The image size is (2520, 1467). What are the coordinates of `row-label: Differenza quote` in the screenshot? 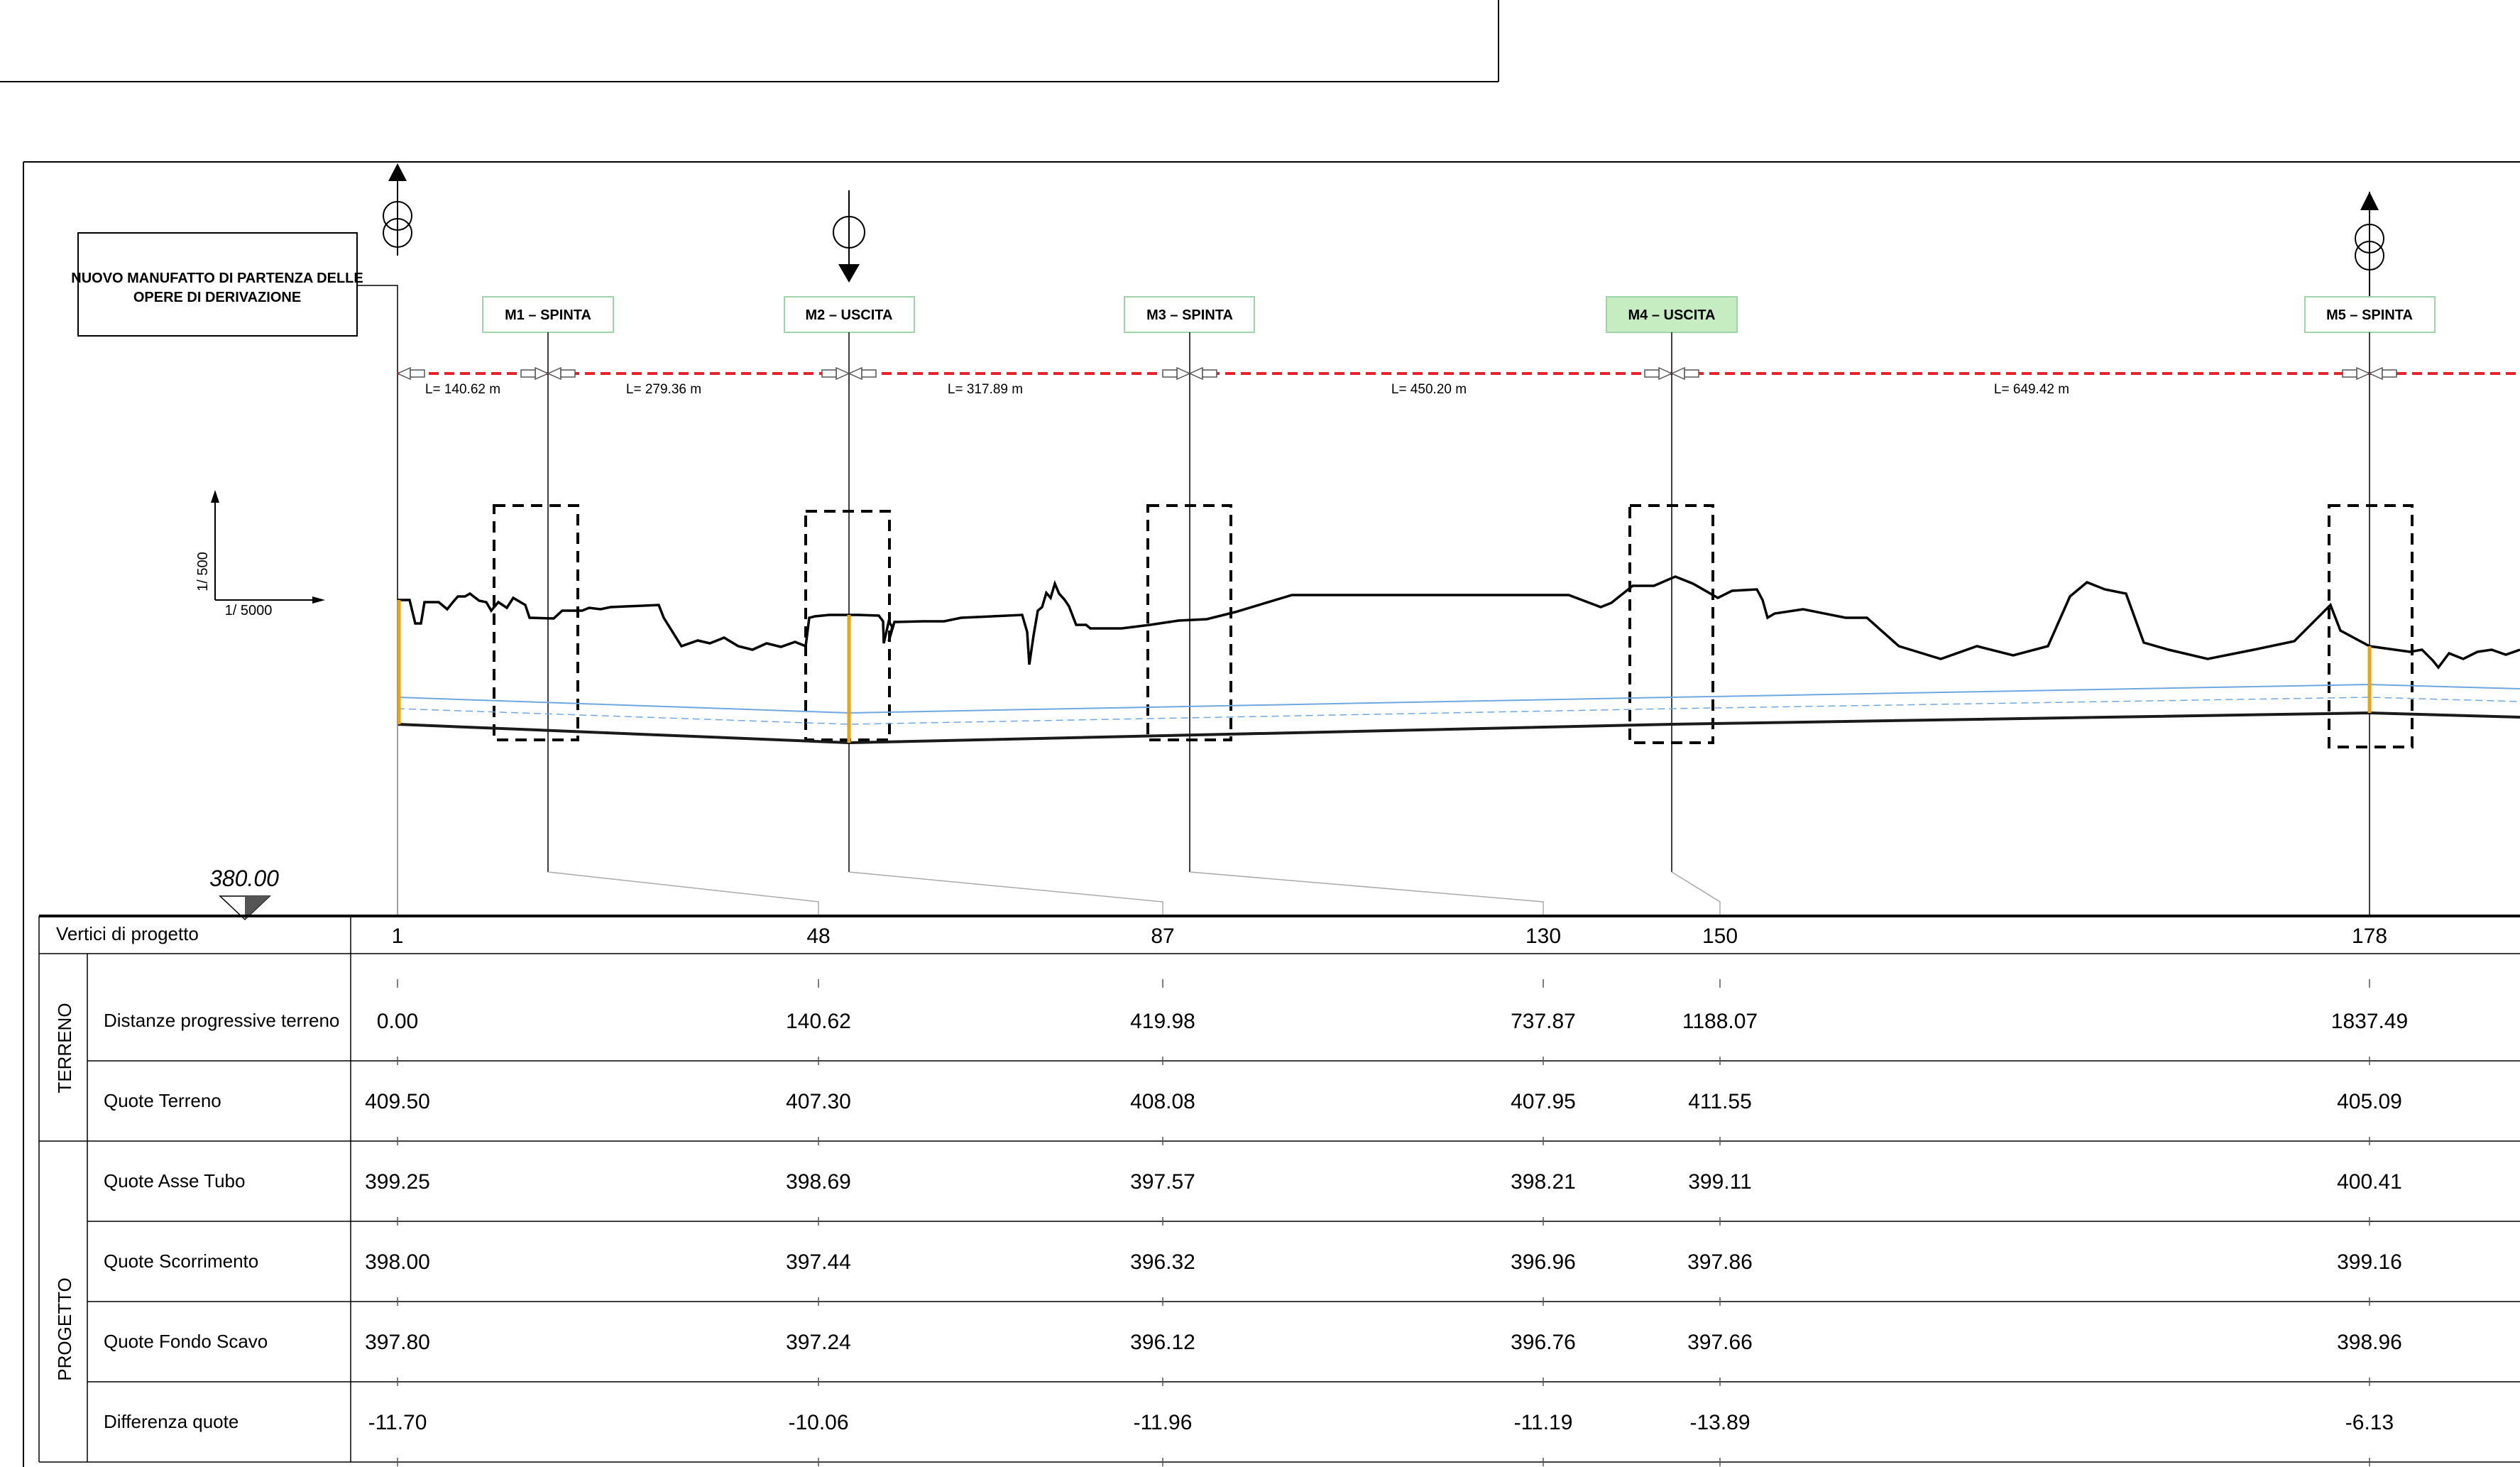 It's located at (172, 1421).